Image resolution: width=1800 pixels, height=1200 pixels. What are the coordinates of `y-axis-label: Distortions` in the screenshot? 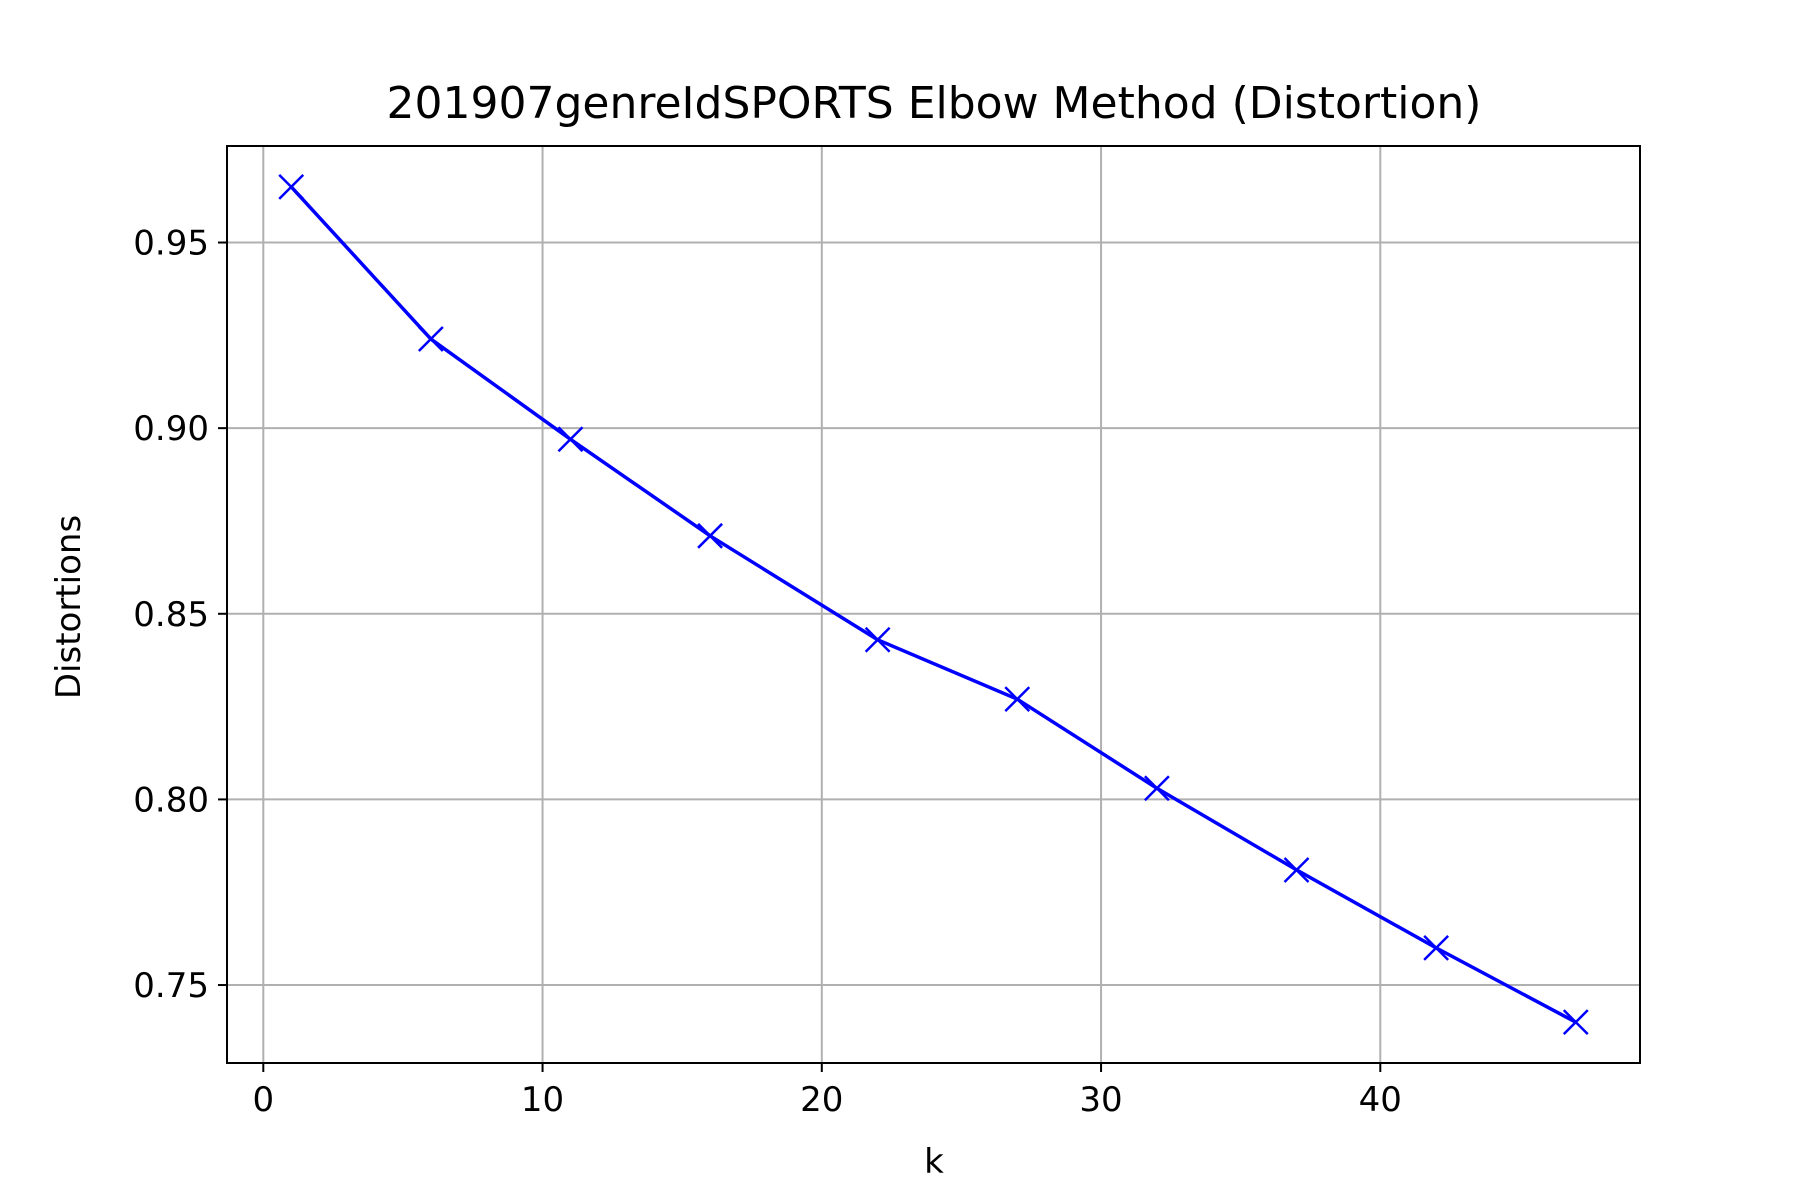 It's located at (69, 607).